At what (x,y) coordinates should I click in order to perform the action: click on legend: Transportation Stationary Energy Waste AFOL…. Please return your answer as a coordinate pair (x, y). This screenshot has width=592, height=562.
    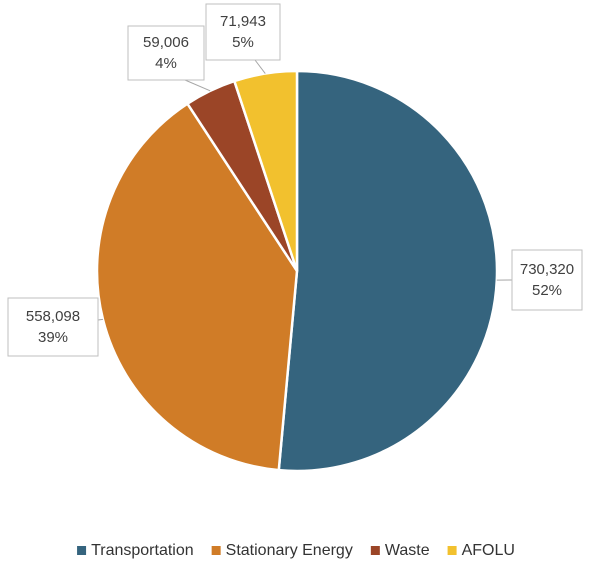
    Looking at the image, I should click on (296, 550).